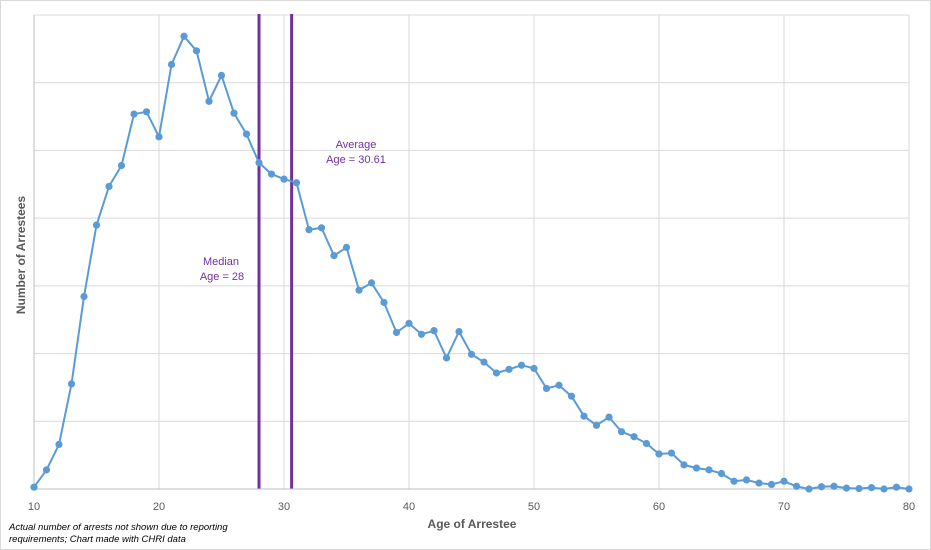 The image size is (931, 550). I want to click on y-axis-title: Number of Arrestees, so click(21, 255).